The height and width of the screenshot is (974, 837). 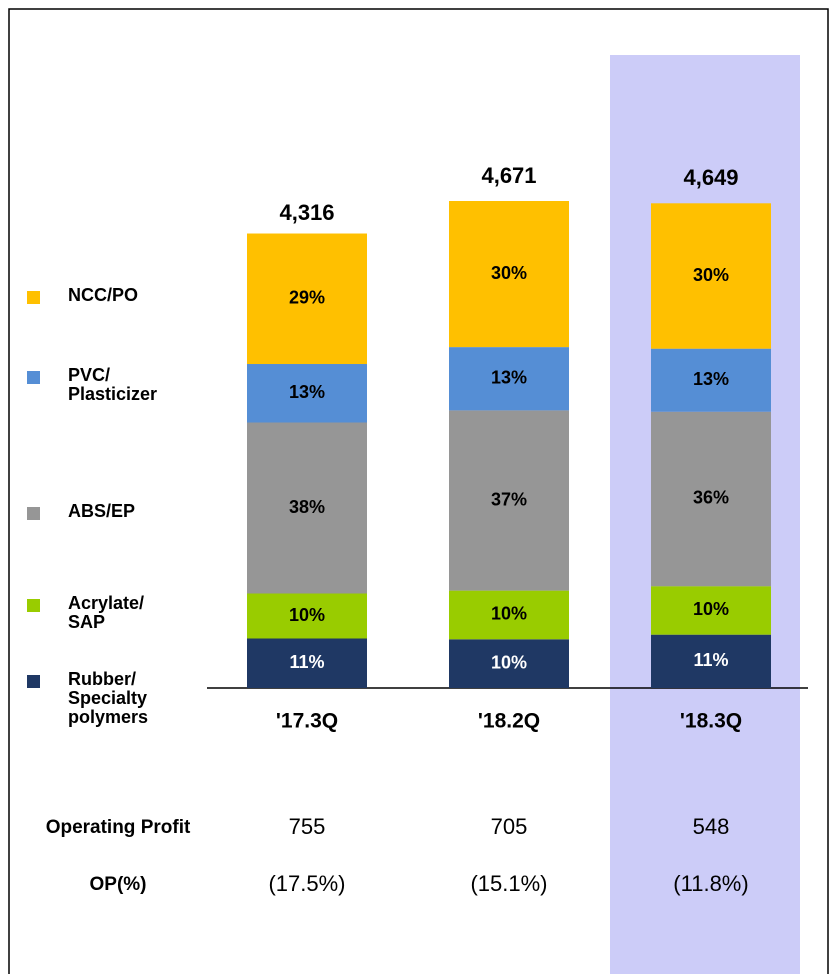 What do you see at coordinates (508, 883) in the screenshot?
I see `row-value: (15.1%)` at bounding box center [508, 883].